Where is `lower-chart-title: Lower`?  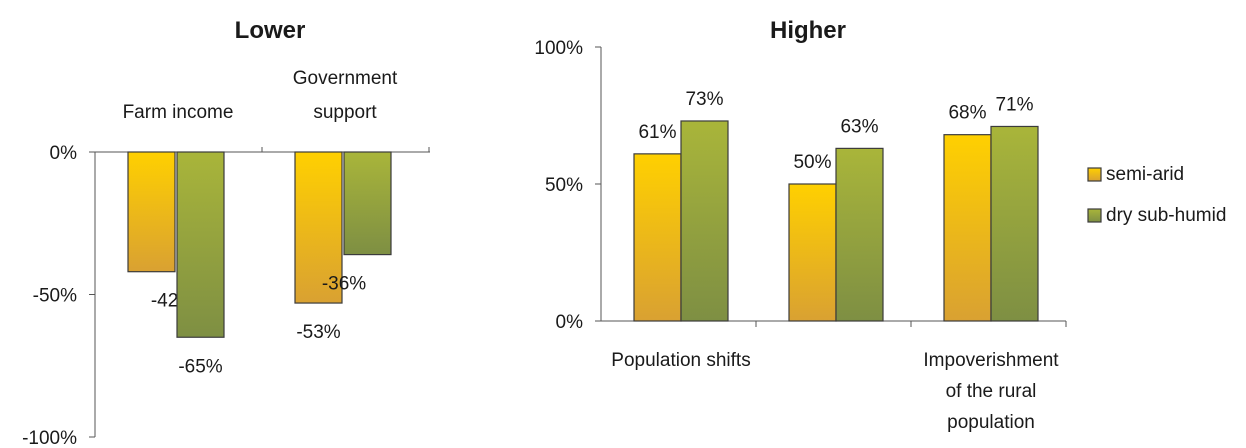 lower-chart-title: Lower is located at coordinates (270, 30).